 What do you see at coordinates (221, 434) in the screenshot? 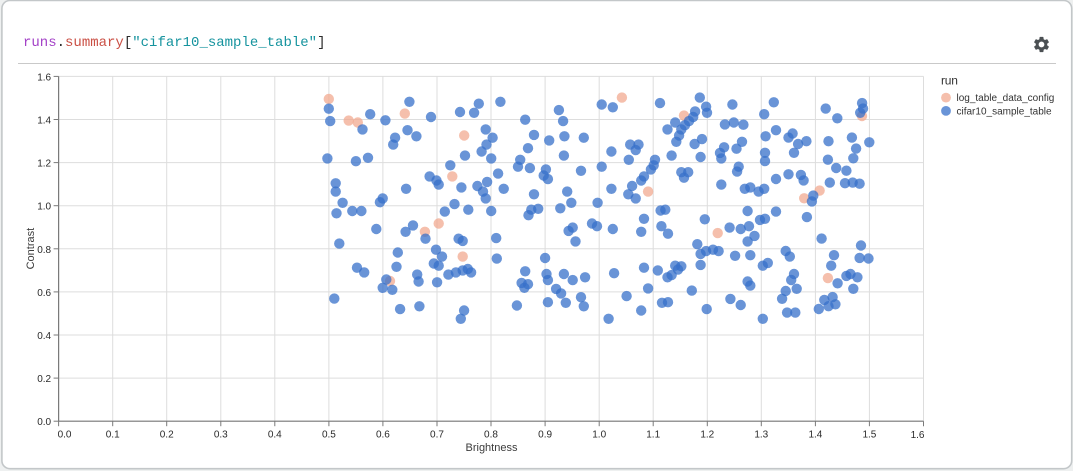
I see `svg-text: 0.3` at bounding box center [221, 434].